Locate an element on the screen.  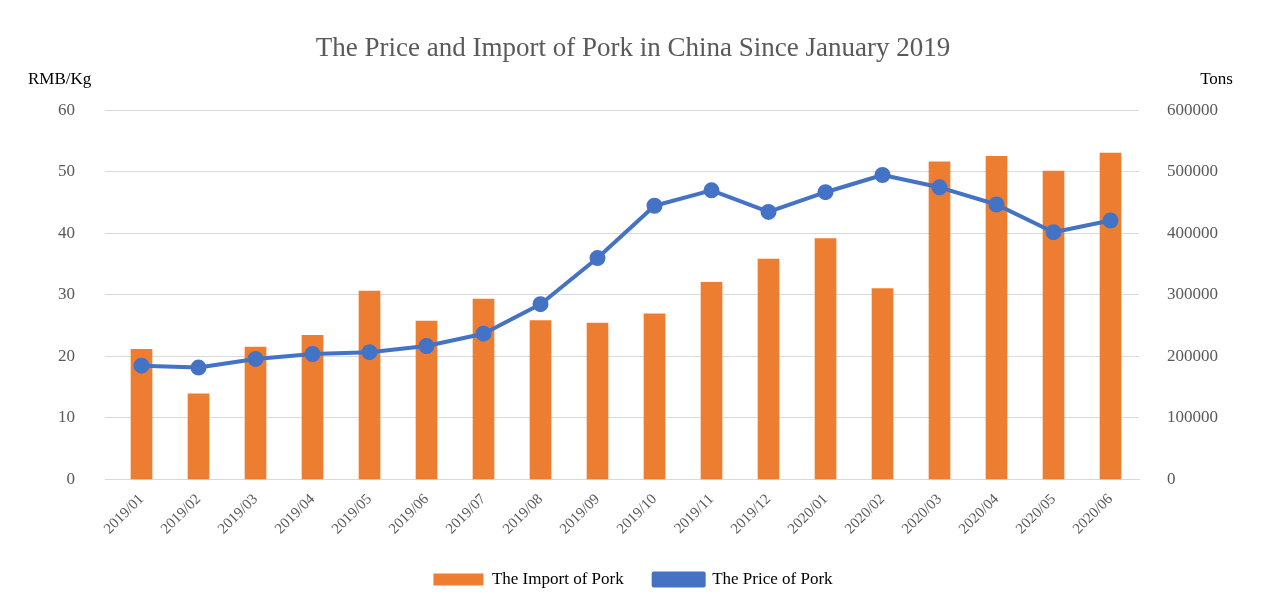
y-tick-label: 60 is located at coordinates (66, 109).